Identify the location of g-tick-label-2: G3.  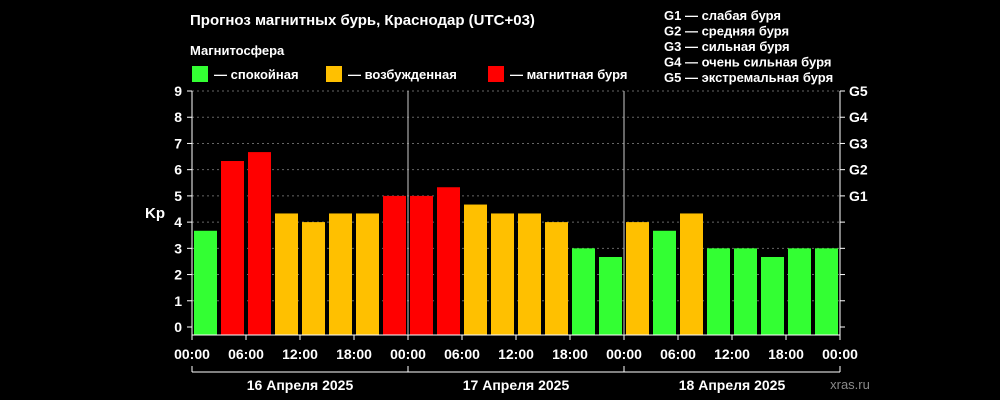
(858, 143).